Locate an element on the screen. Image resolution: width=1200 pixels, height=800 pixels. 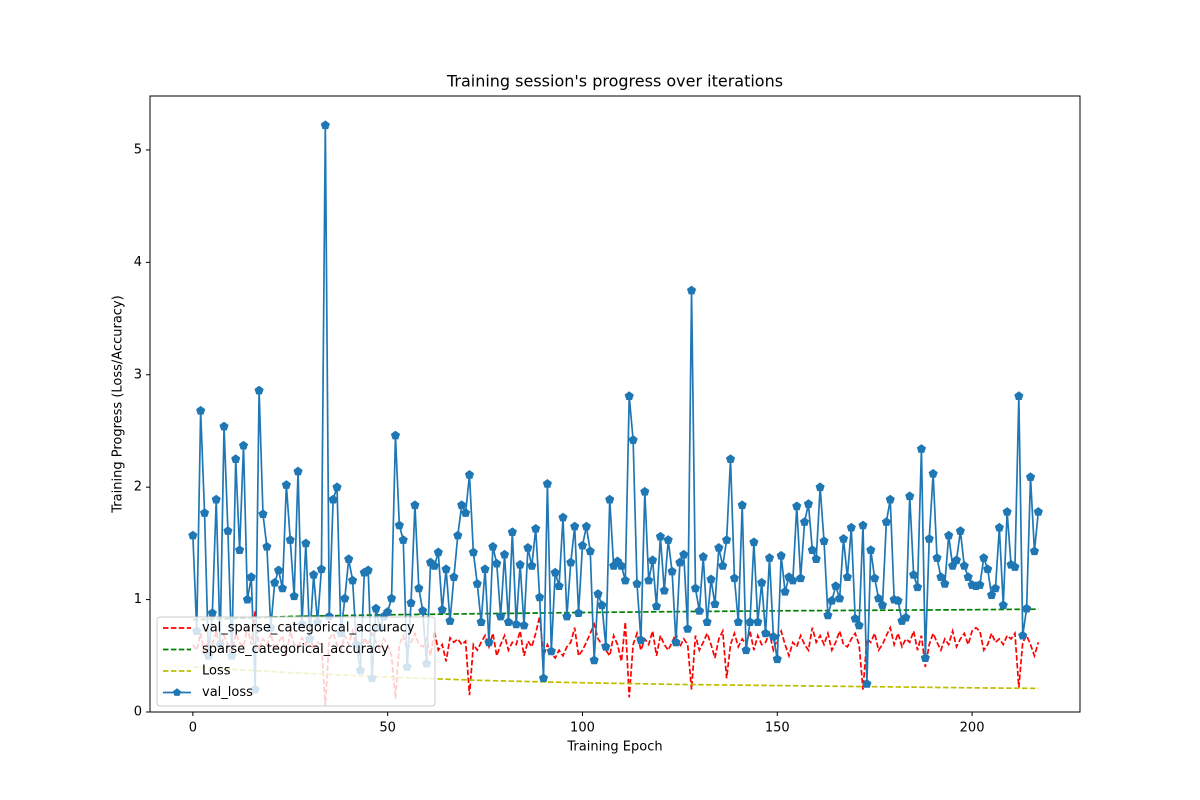
x-tick-label: 50 is located at coordinates (387, 728).